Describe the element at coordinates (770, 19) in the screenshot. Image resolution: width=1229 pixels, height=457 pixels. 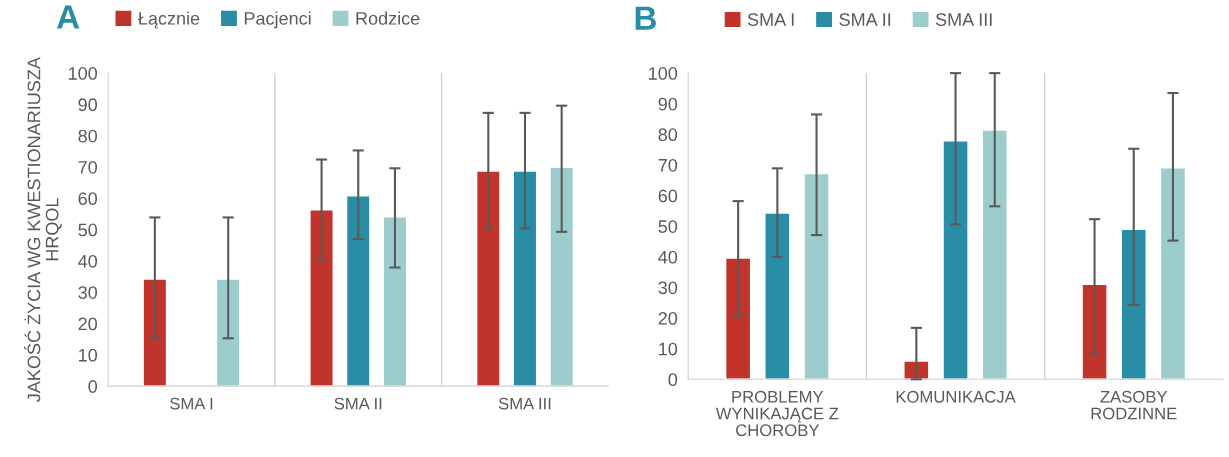
I see `legend-label: SMA I` at that location.